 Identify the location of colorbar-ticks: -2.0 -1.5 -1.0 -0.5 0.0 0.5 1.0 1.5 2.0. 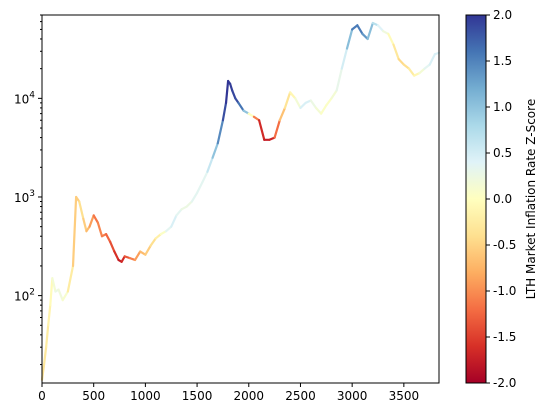
(501, 199).